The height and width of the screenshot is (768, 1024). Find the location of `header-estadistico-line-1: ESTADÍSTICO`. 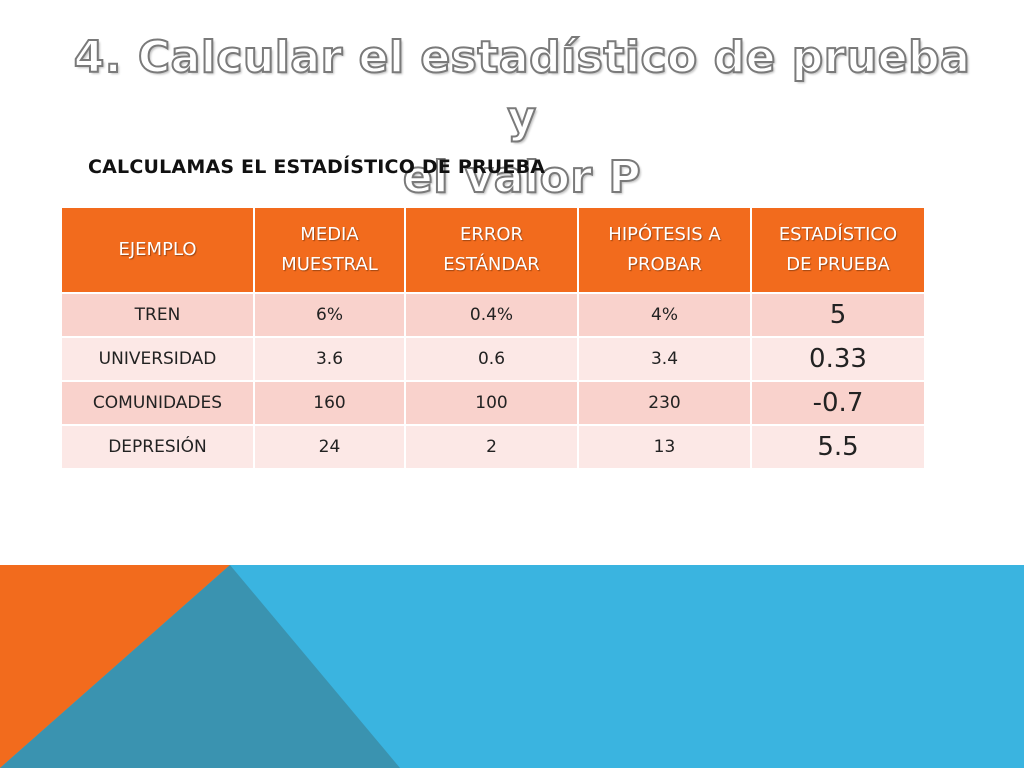

header-estadistico-line-1: ESTADÍSTICO is located at coordinates (838, 234).